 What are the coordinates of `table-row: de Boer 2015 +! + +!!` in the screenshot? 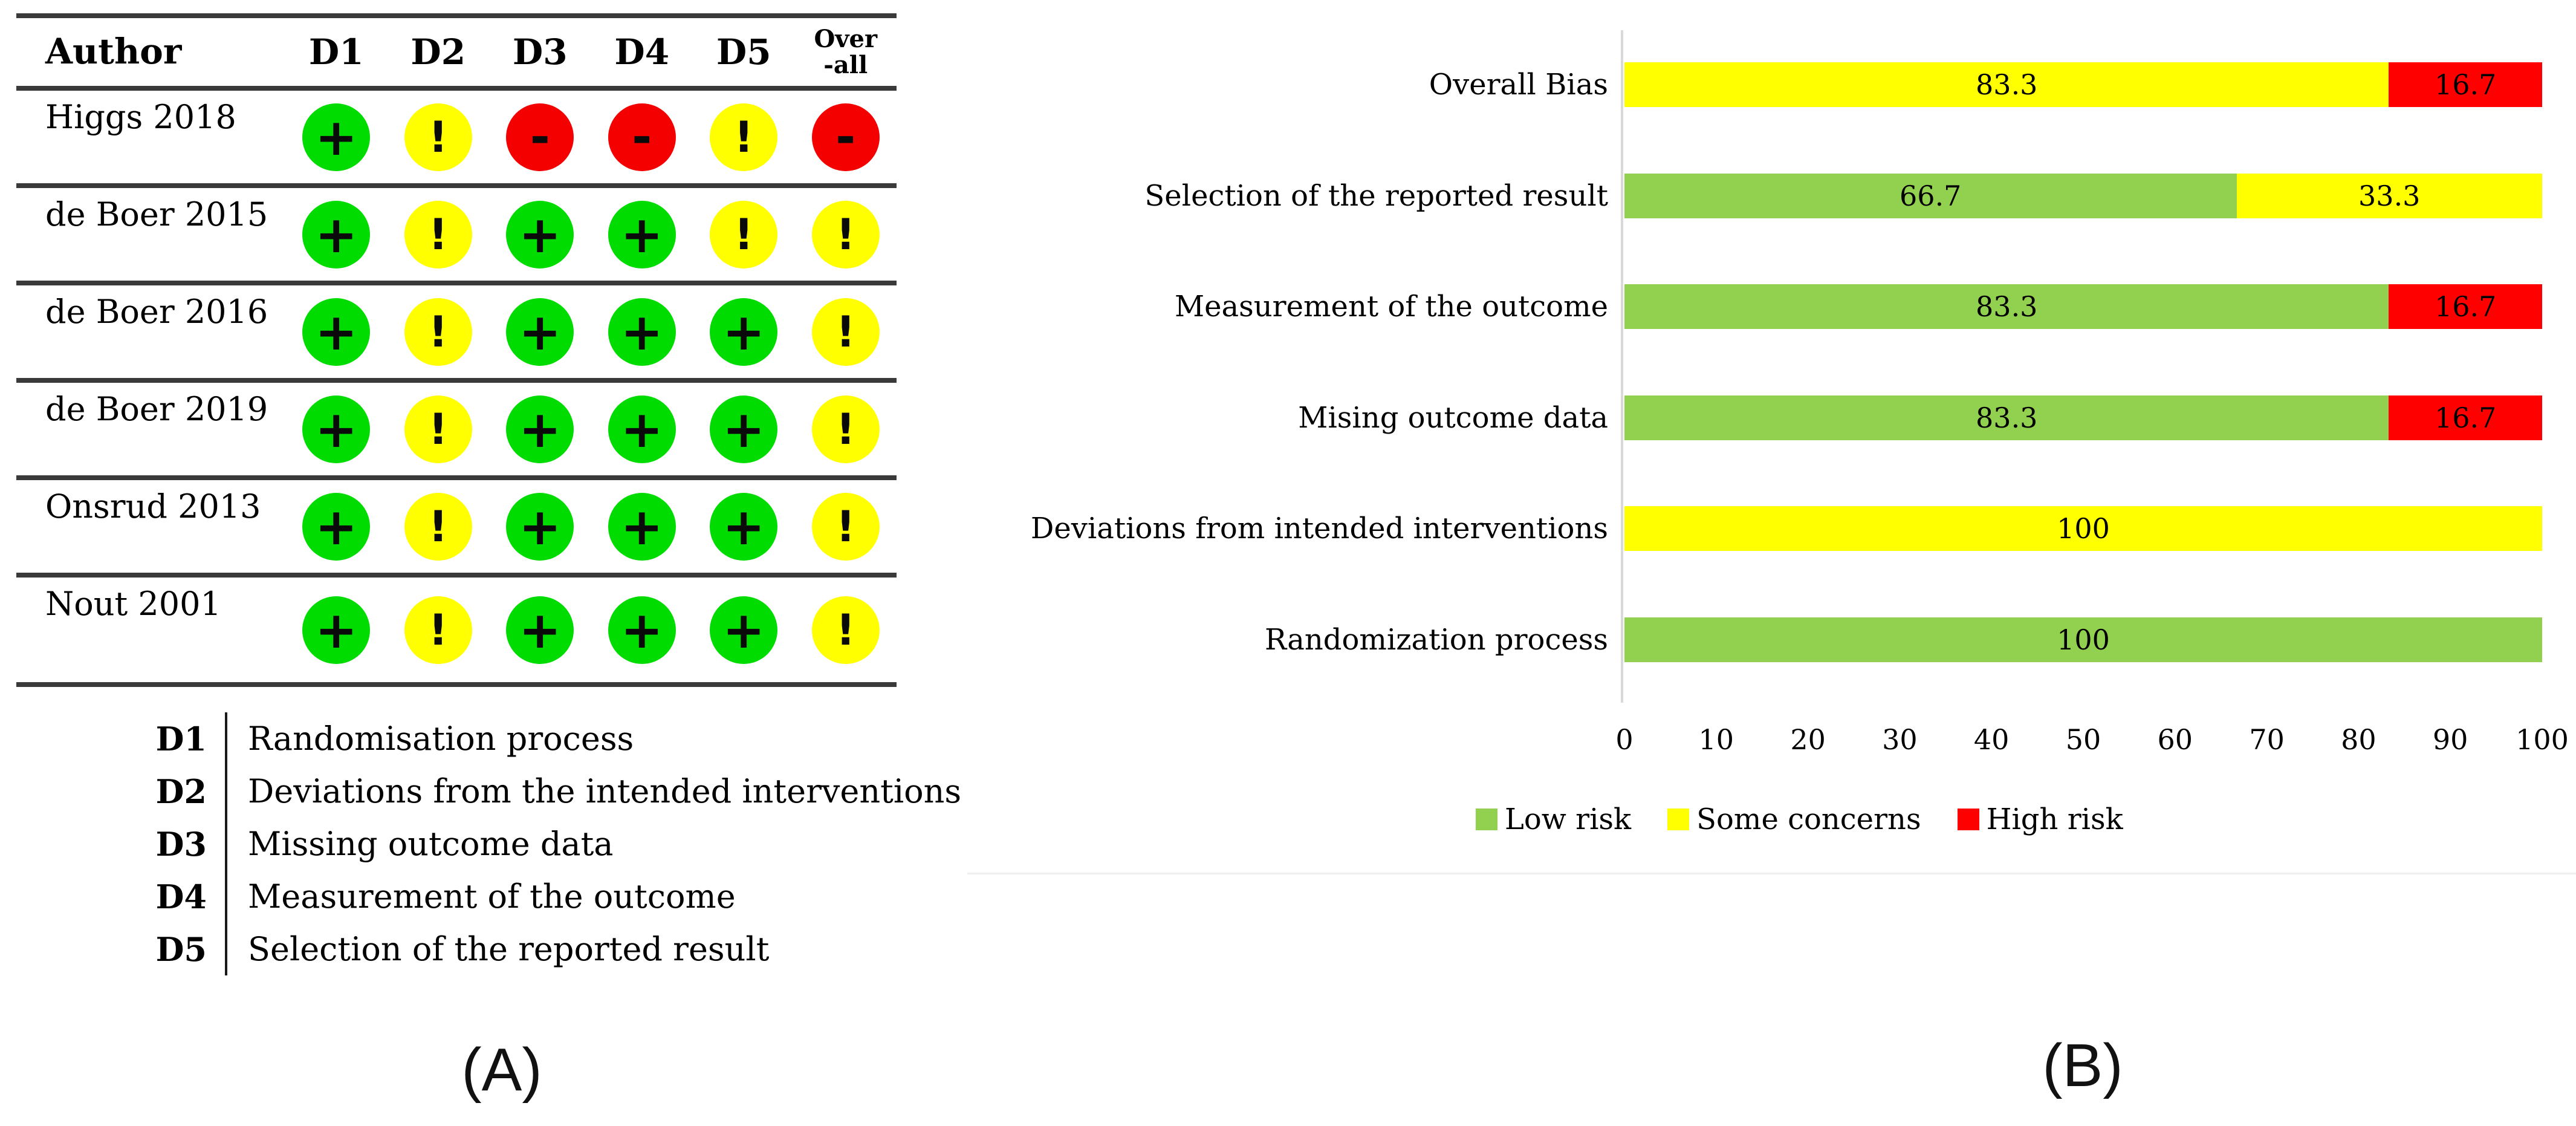 It's located at (457, 236).